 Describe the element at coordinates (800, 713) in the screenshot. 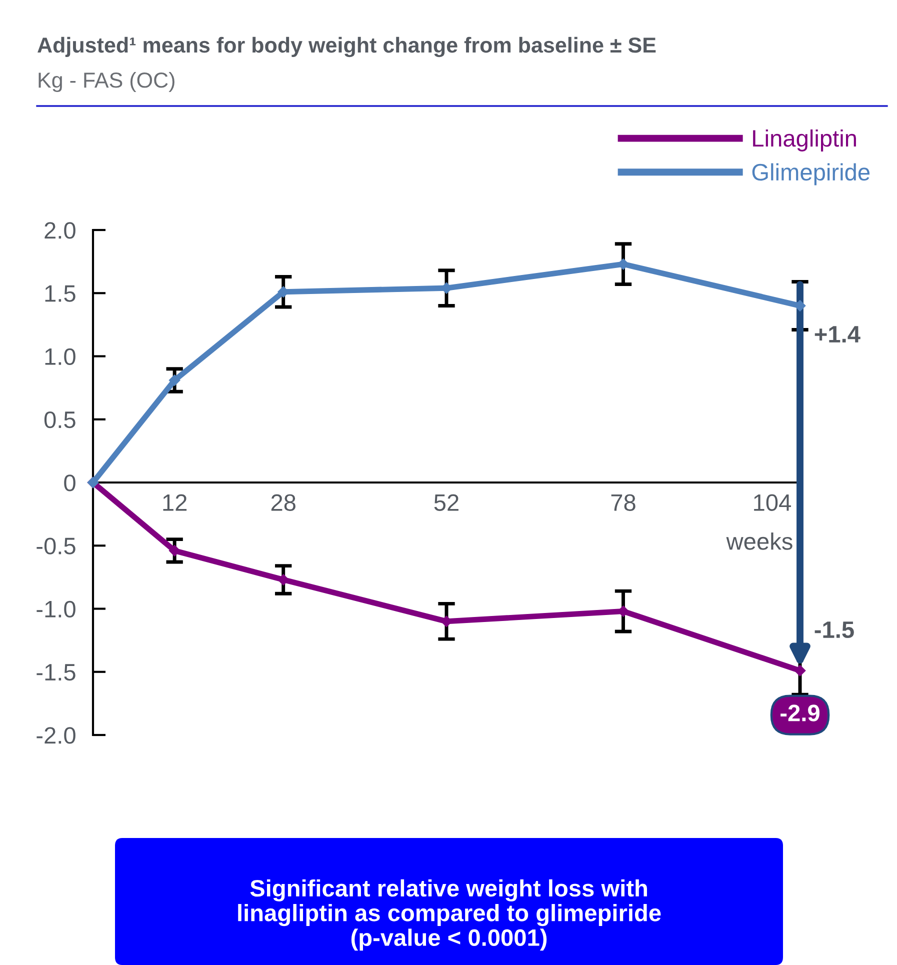

I see `annotation: -2.9` at that location.